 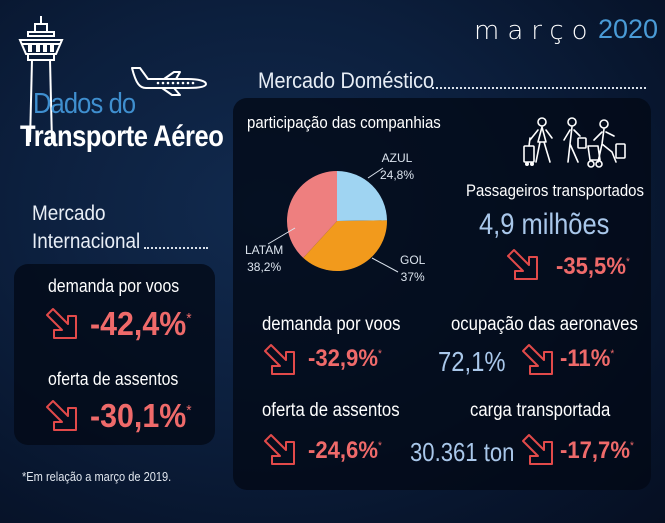 What do you see at coordinates (331, 410) in the screenshot?
I see `dom-seats-label: oferta de assentos` at bounding box center [331, 410].